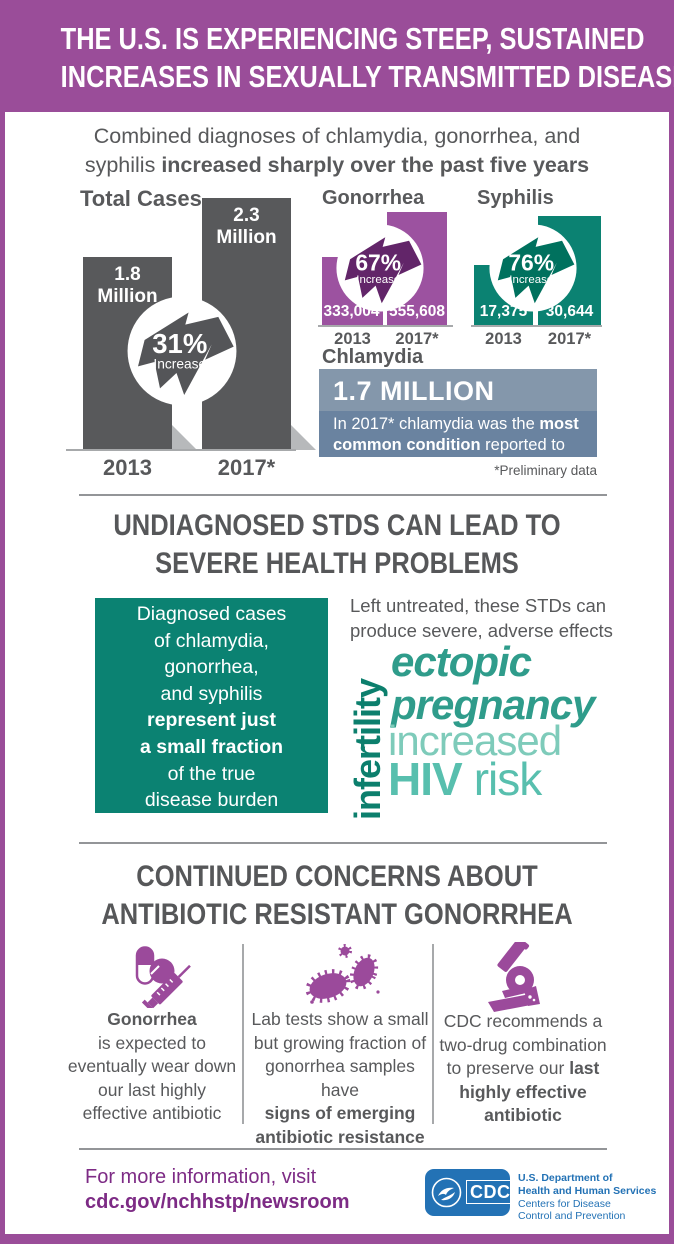 This screenshot has height=1244, width=674. I want to click on agency-line2: Health and Human Services, so click(587, 1190).